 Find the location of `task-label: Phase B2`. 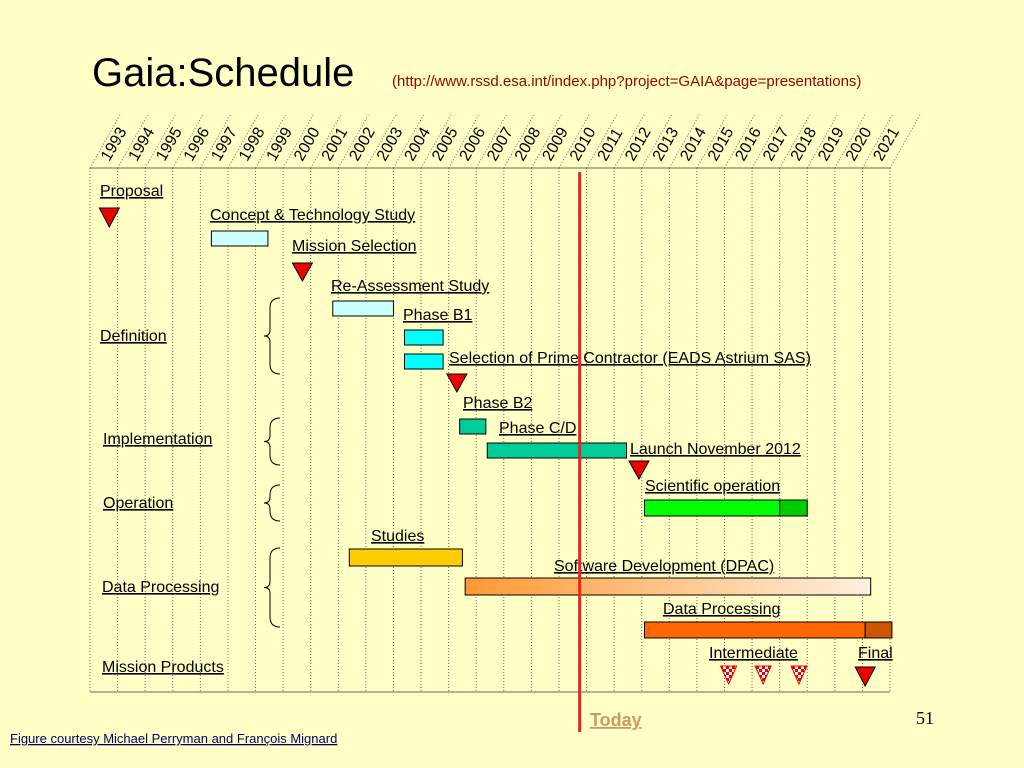

task-label: Phase B2 is located at coordinates (497, 403).